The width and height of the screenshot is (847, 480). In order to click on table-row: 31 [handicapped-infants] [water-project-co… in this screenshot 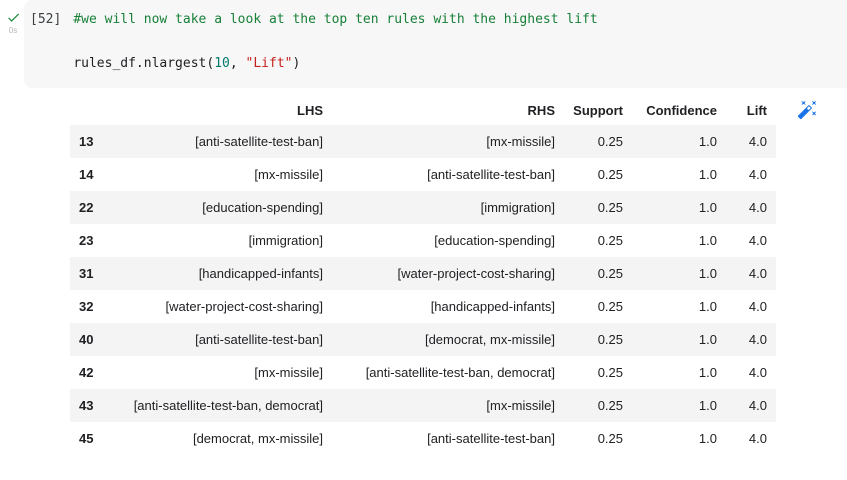, I will do `click(423, 273)`.